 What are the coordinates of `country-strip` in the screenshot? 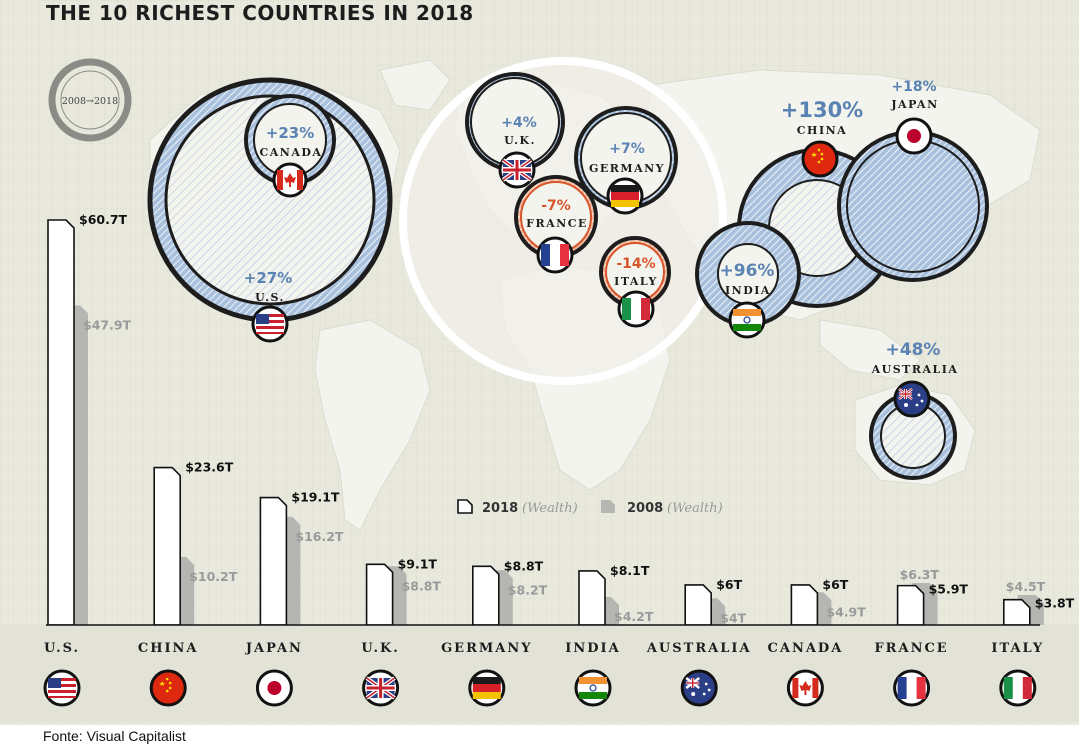 It's located at (539, 673).